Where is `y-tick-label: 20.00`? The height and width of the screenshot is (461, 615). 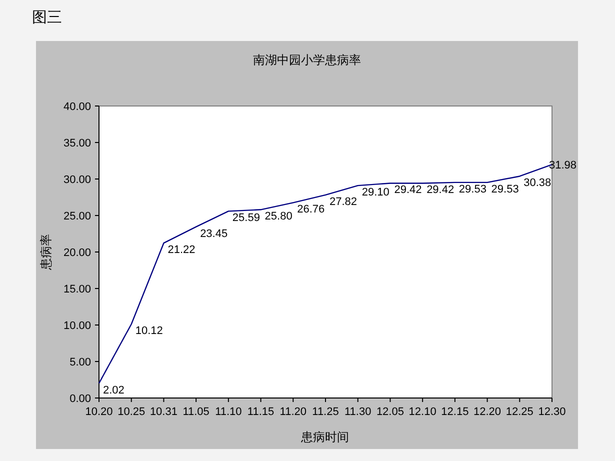 y-tick-label: 20.00 is located at coordinates (77, 253).